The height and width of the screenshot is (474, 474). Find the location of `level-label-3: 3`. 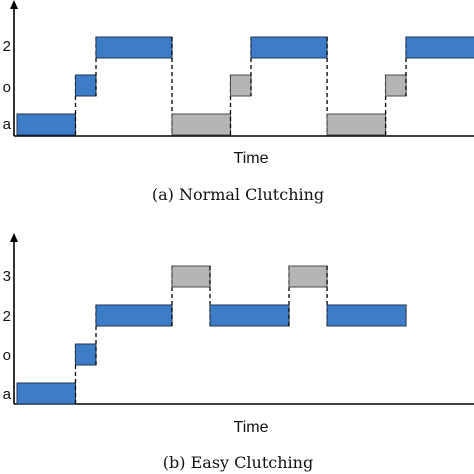

level-label-3: 3 is located at coordinates (7, 276).